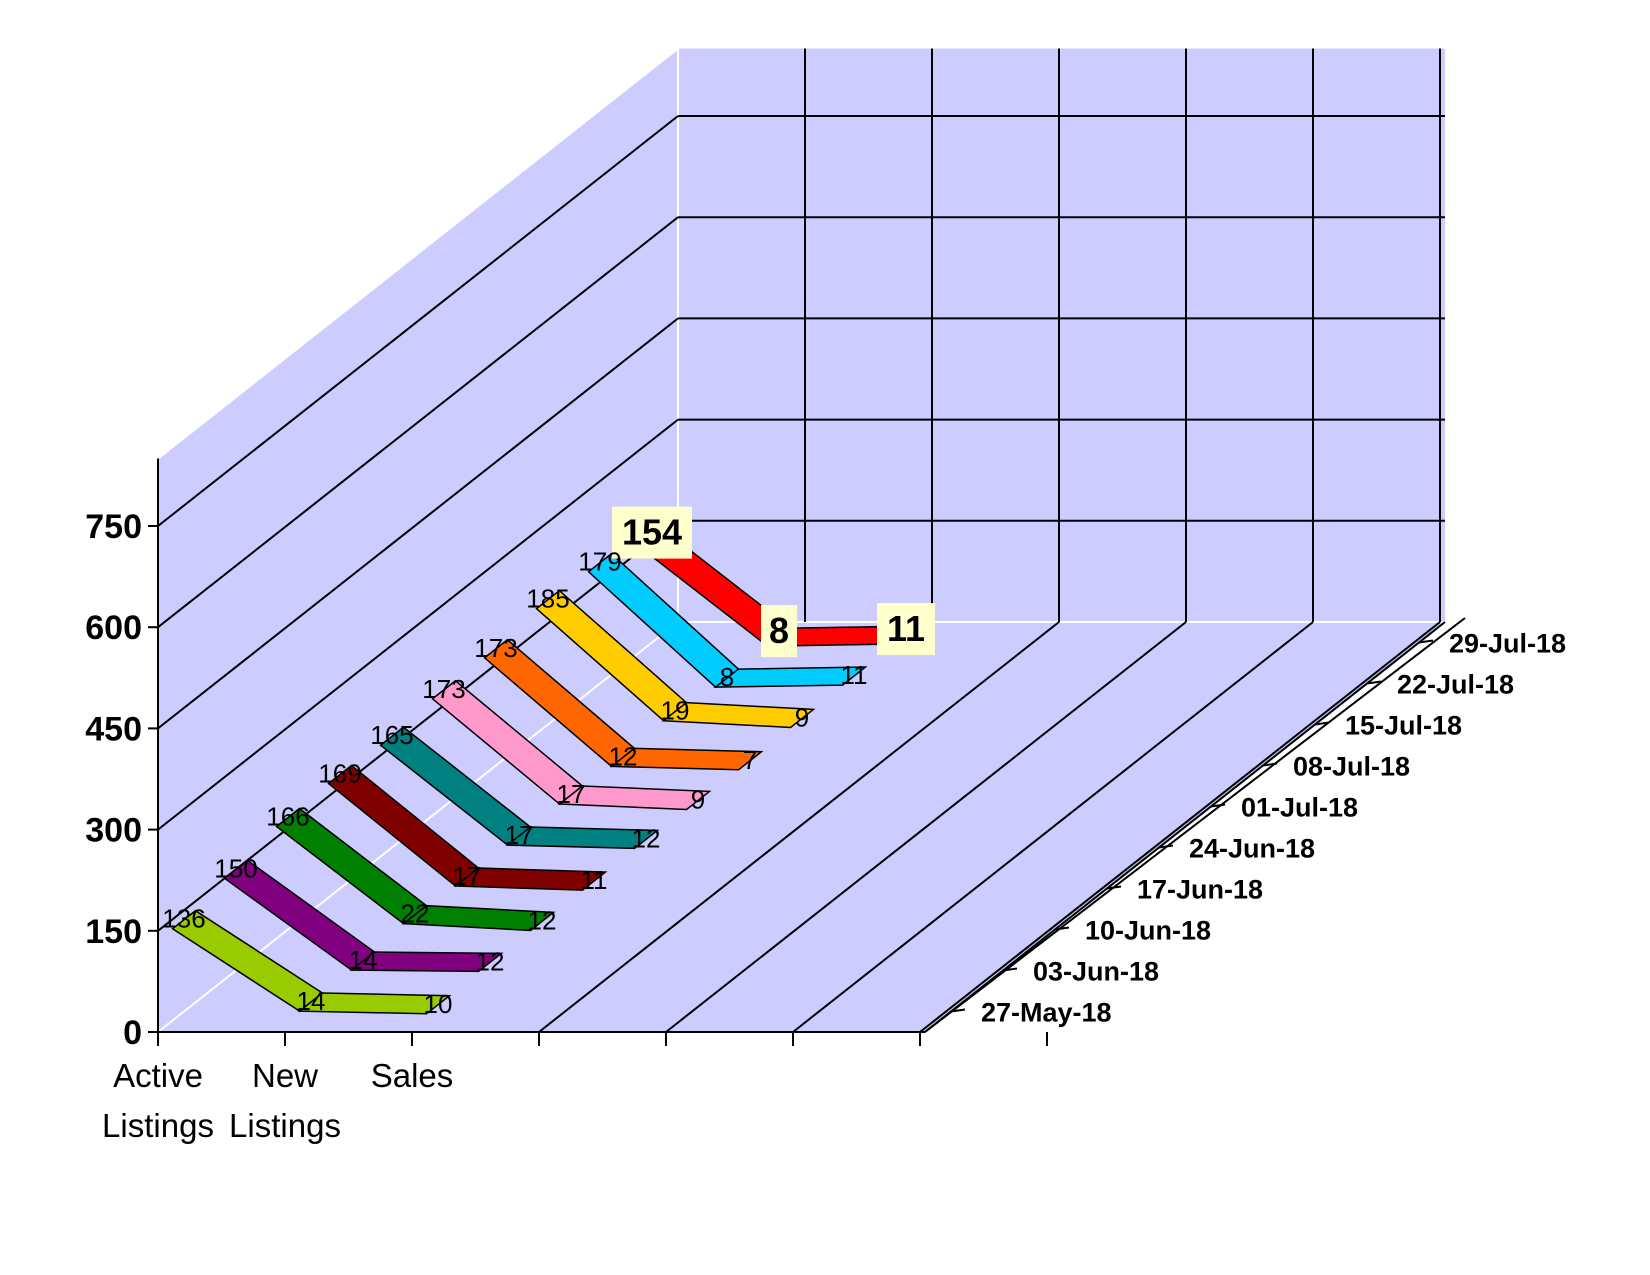  I want to click on x-category-label: Sales, so click(412, 1075).